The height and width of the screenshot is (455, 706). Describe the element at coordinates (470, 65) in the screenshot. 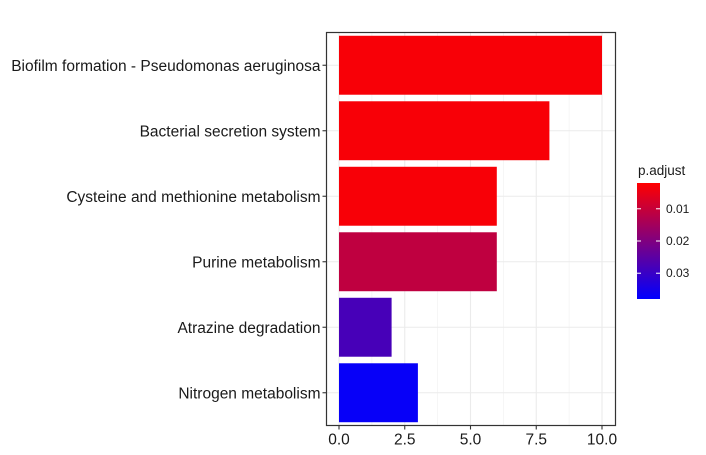

I see `bar-biofilm-formation-pseudomonas-aeruginosa` at that location.